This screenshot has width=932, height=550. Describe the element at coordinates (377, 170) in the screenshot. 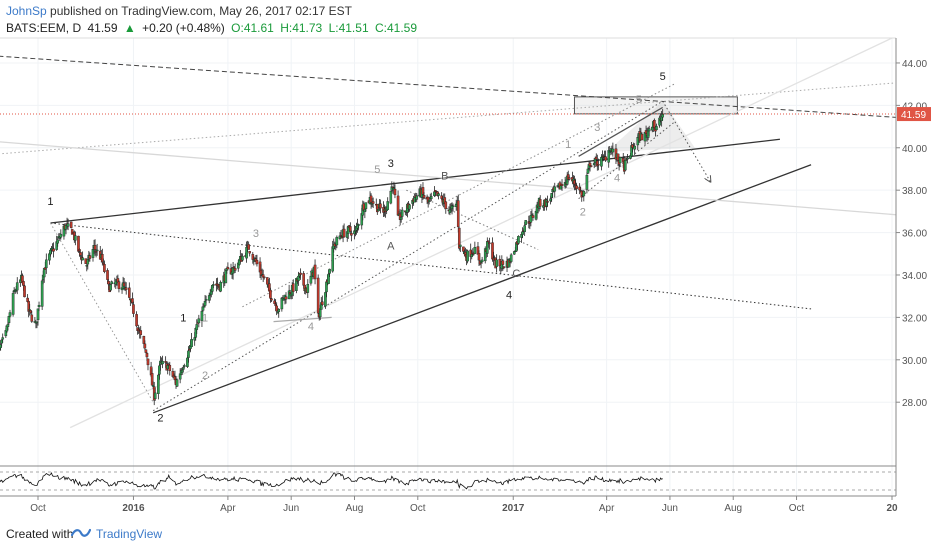

I see `wave-label: 5` at that location.